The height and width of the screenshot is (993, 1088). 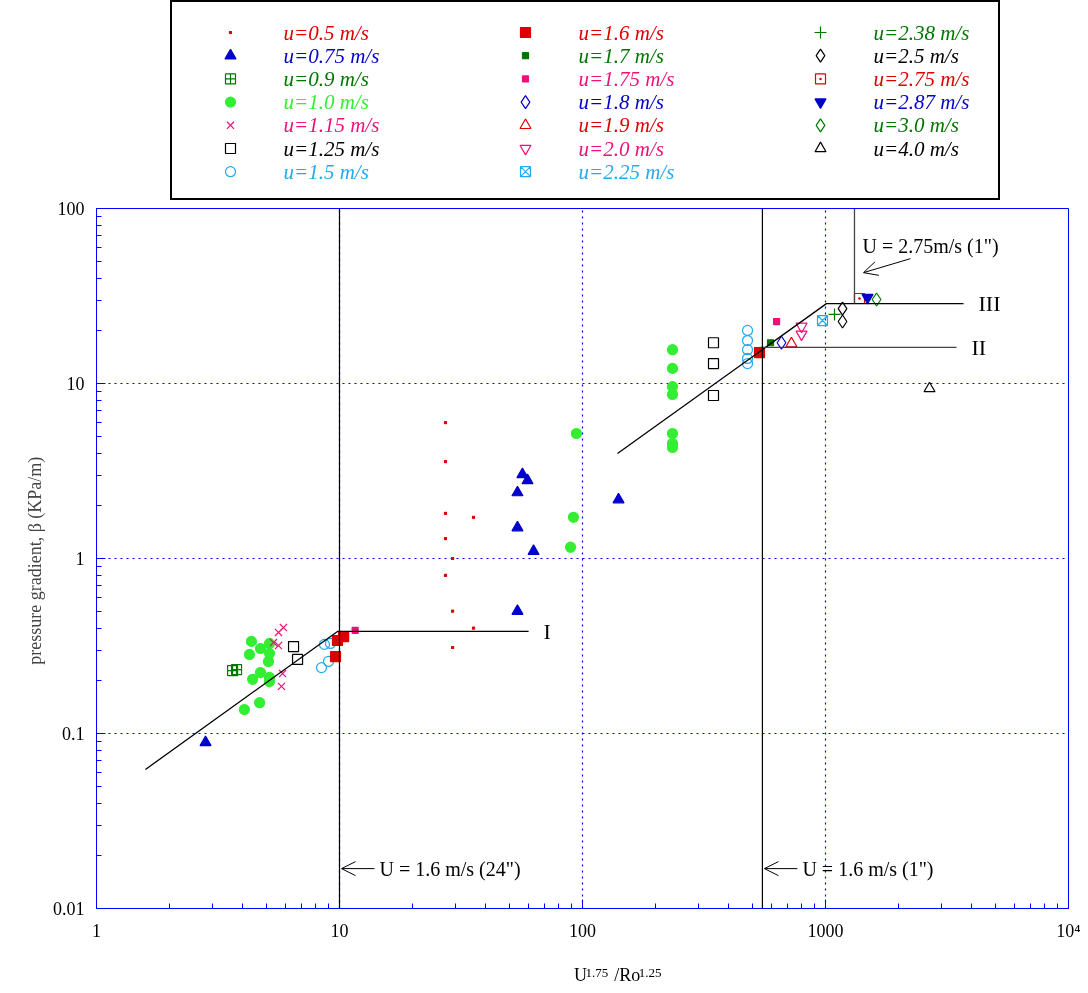 What do you see at coordinates (331, 148) in the screenshot?
I see `legend-label: u=1.25 m/s` at bounding box center [331, 148].